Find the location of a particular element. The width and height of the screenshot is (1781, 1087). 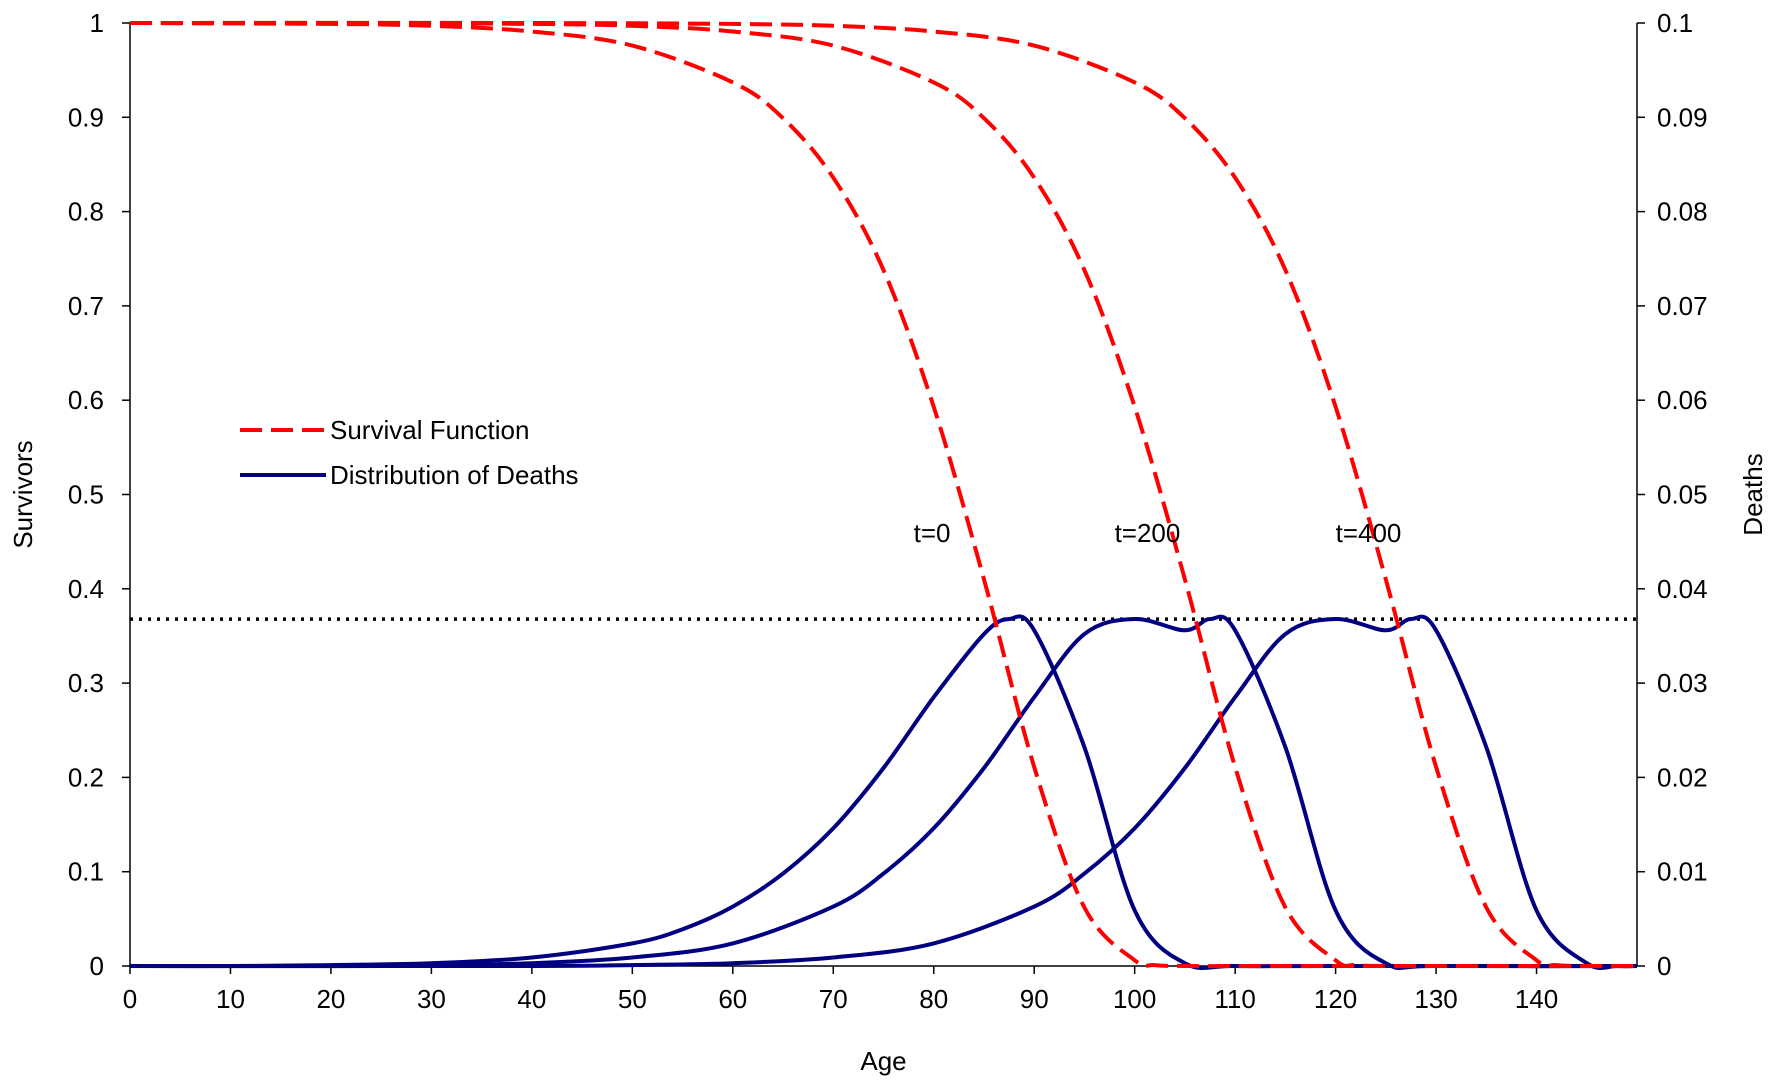

y2-tick-label: 0.04 is located at coordinates (1682, 589).